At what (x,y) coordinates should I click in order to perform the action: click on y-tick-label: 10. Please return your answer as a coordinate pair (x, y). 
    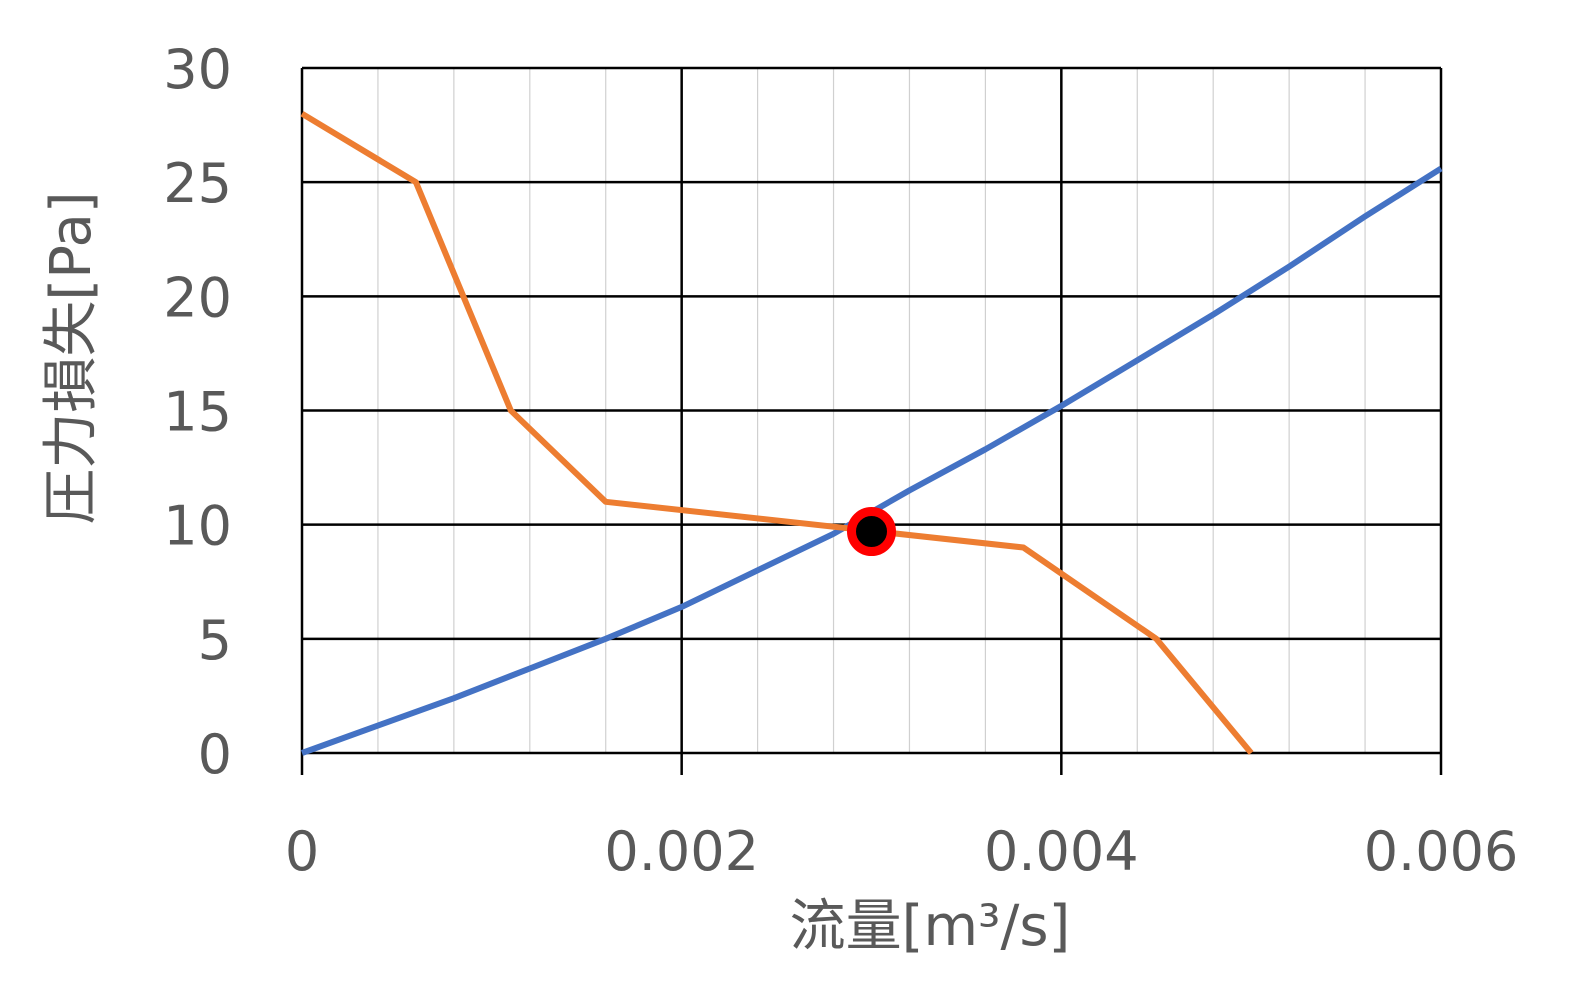
    Looking at the image, I should click on (197, 526).